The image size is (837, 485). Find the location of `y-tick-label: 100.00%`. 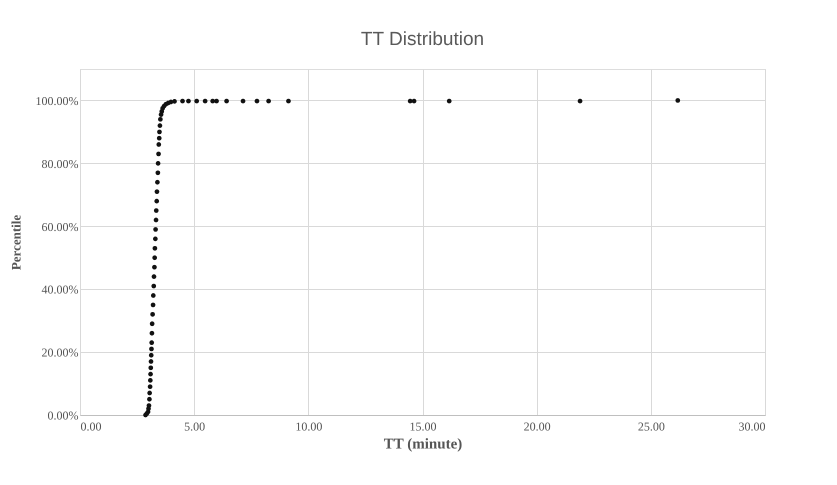

y-tick-label: 100.00% is located at coordinates (57, 101).